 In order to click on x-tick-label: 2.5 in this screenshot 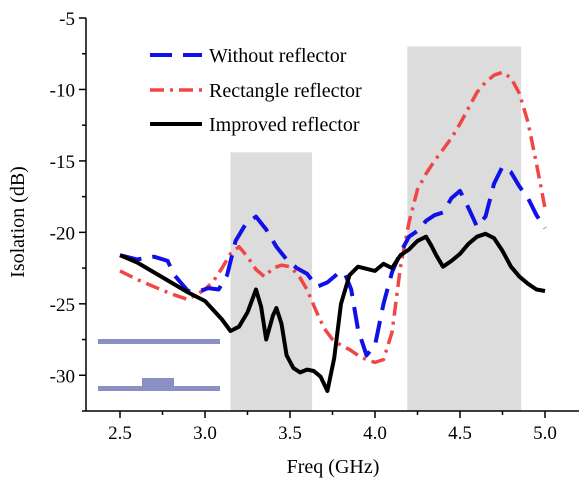, I will do `click(120, 433)`.